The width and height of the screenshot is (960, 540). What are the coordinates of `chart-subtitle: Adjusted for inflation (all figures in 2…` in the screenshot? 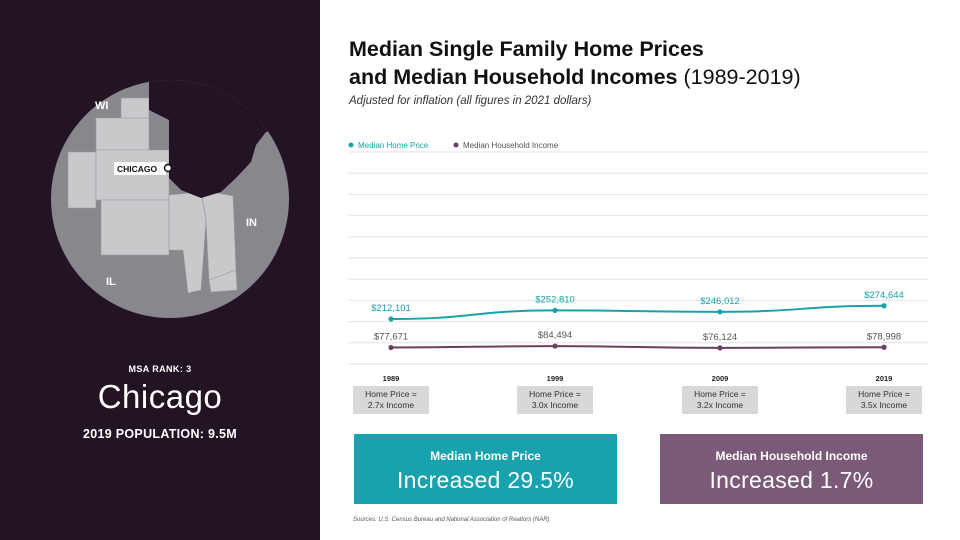 It's located at (470, 101).